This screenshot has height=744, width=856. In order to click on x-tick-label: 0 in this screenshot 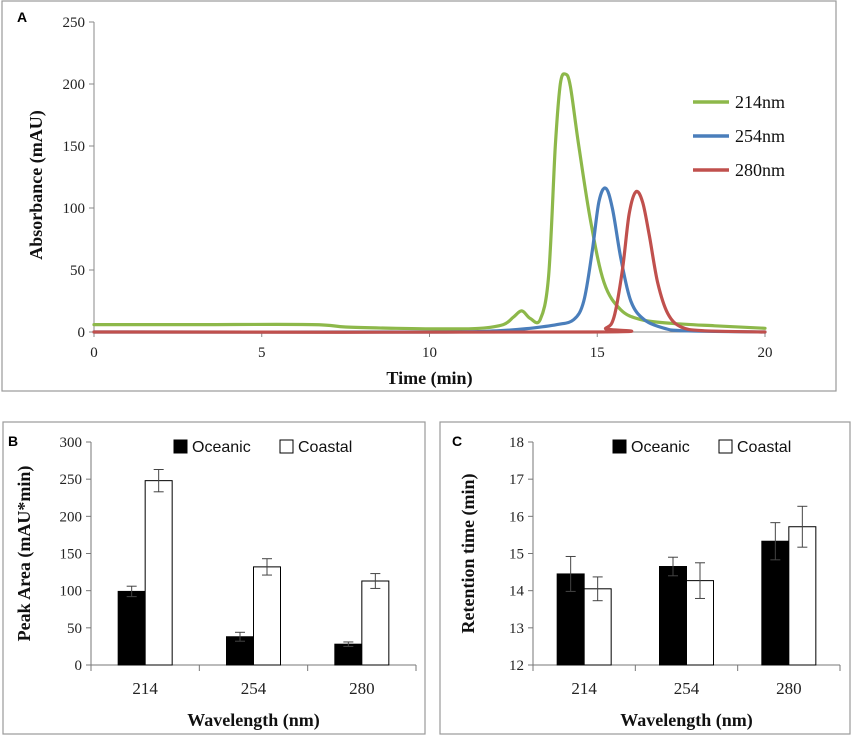, I will do `click(94, 353)`.